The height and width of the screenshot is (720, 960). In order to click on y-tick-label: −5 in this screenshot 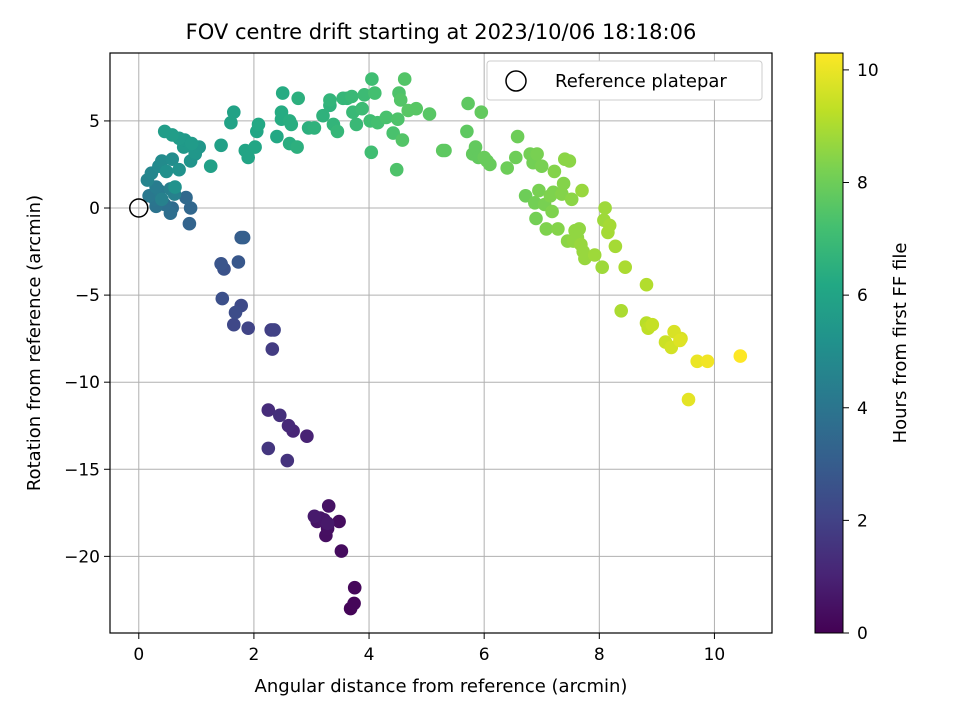, I will do `click(87, 296)`.